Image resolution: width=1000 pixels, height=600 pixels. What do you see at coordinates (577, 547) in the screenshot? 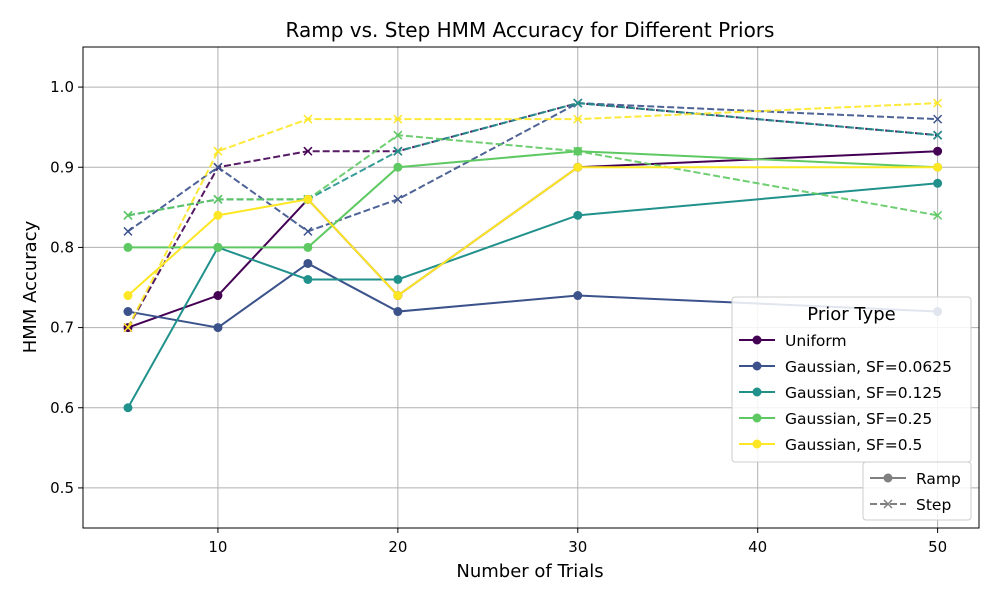
I see `x-tick-label: 30` at bounding box center [577, 547].